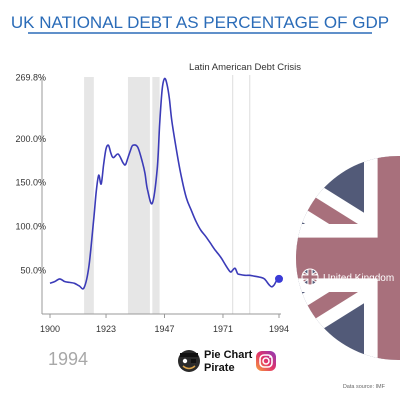 This screenshot has height=400, width=400. What do you see at coordinates (348, 258) in the screenshot?
I see `uk-flag-pie` at bounding box center [348, 258].